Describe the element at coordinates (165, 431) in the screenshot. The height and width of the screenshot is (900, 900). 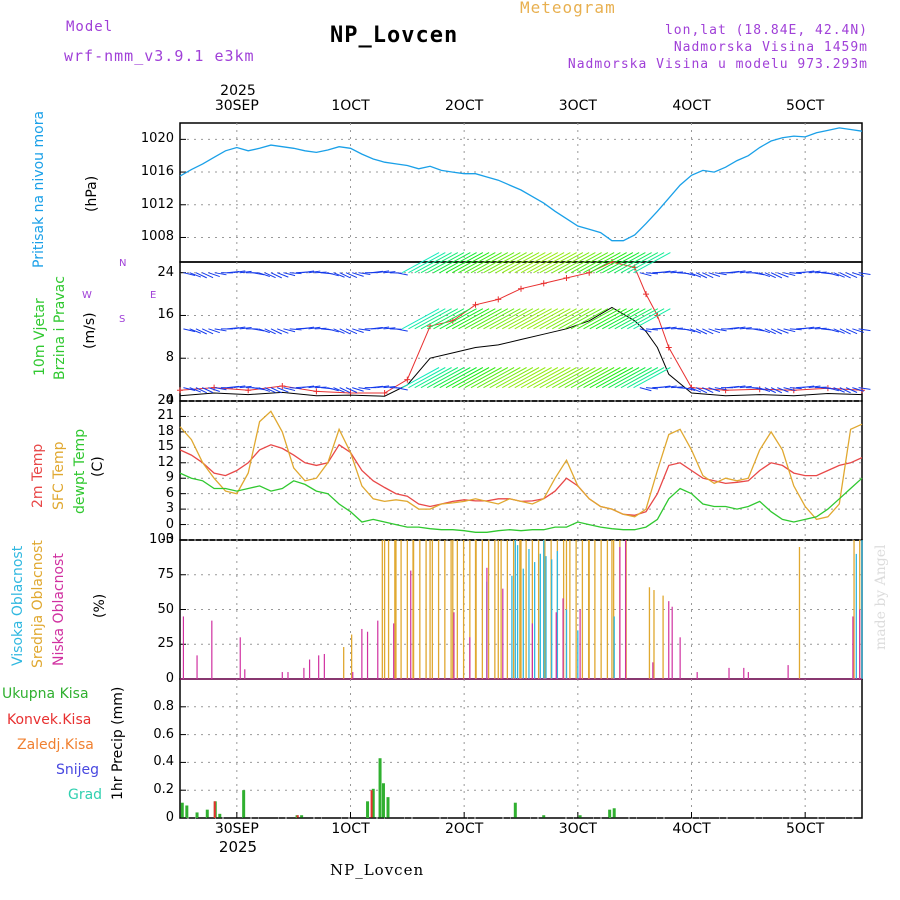
I see `y-tick-label-2: 18` at that location.